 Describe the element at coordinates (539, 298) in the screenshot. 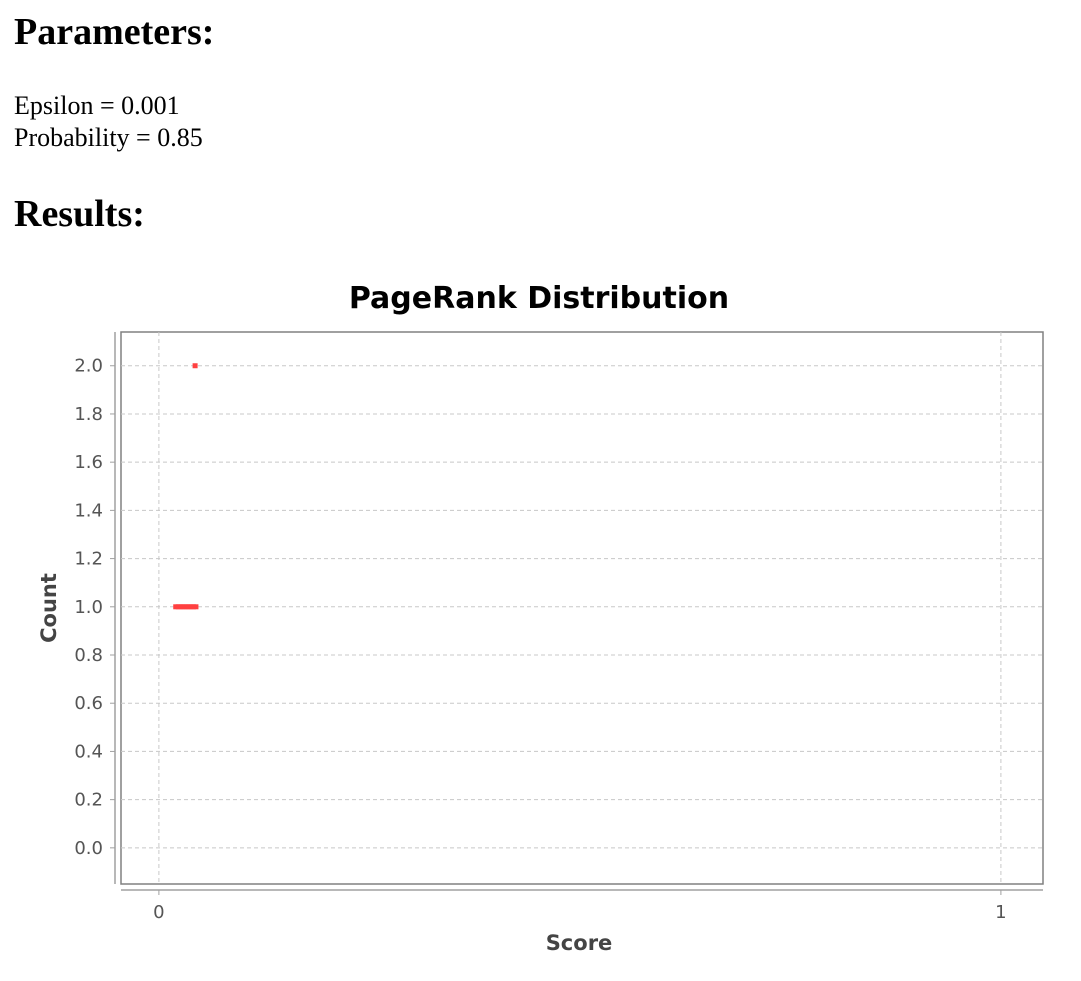

I see `chart-title: PageRank Distribution` at that location.